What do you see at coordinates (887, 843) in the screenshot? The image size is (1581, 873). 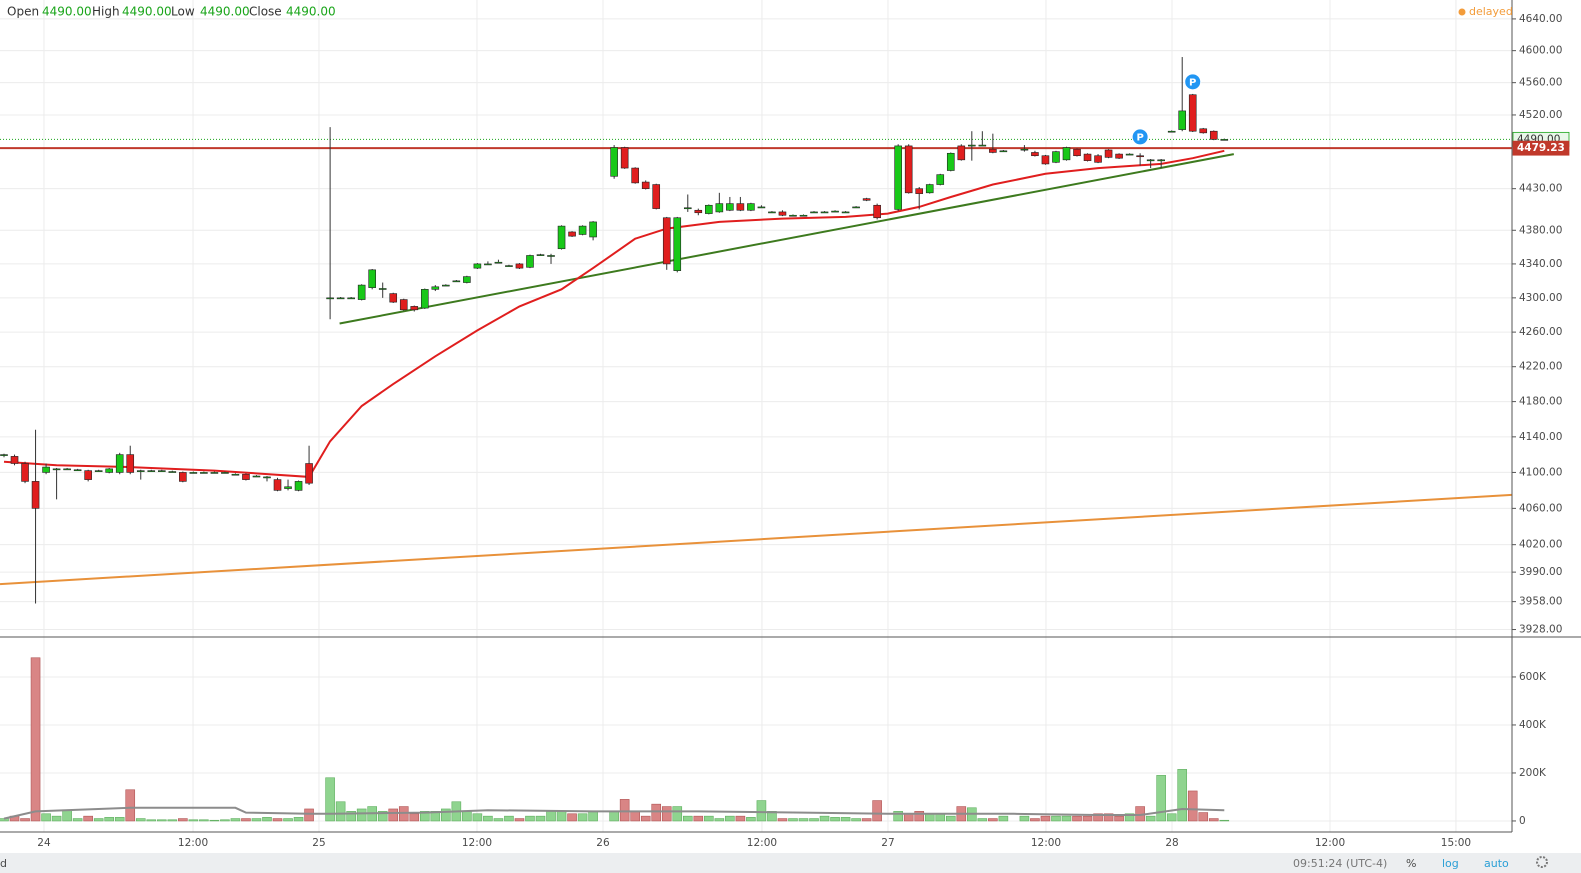 I see `x-tick-label: 27` at bounding box center [887, 843].